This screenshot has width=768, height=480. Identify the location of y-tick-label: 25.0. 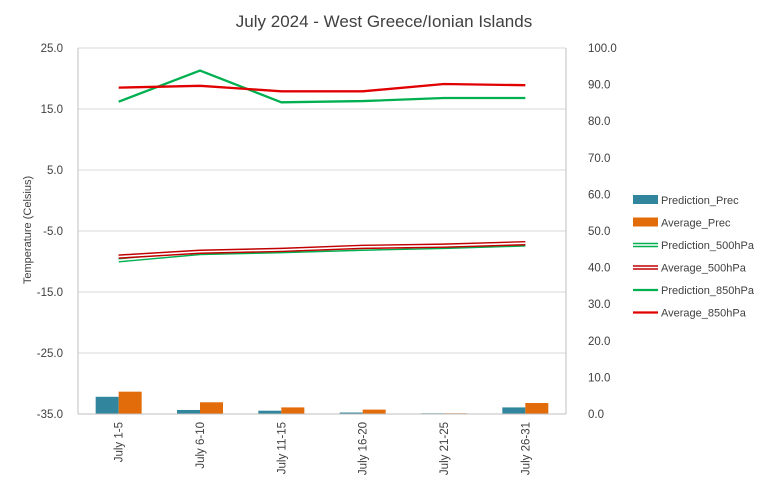
(52, 49).